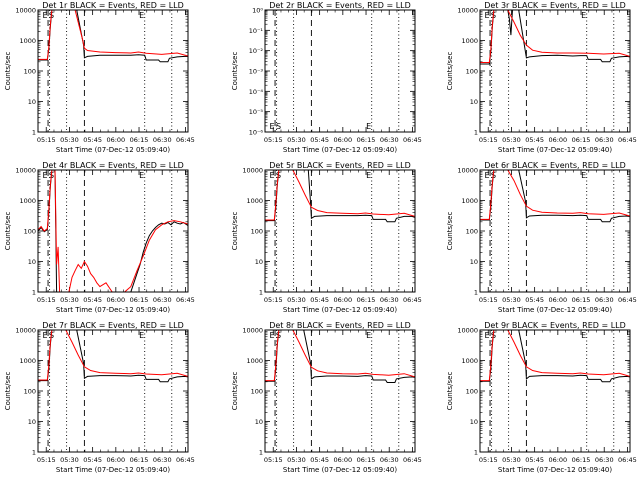 This screenshot has height=480, width=640. I want to click on panel-title: Det 6r BLACK = Events, RED = LLD, so click(555, 165).